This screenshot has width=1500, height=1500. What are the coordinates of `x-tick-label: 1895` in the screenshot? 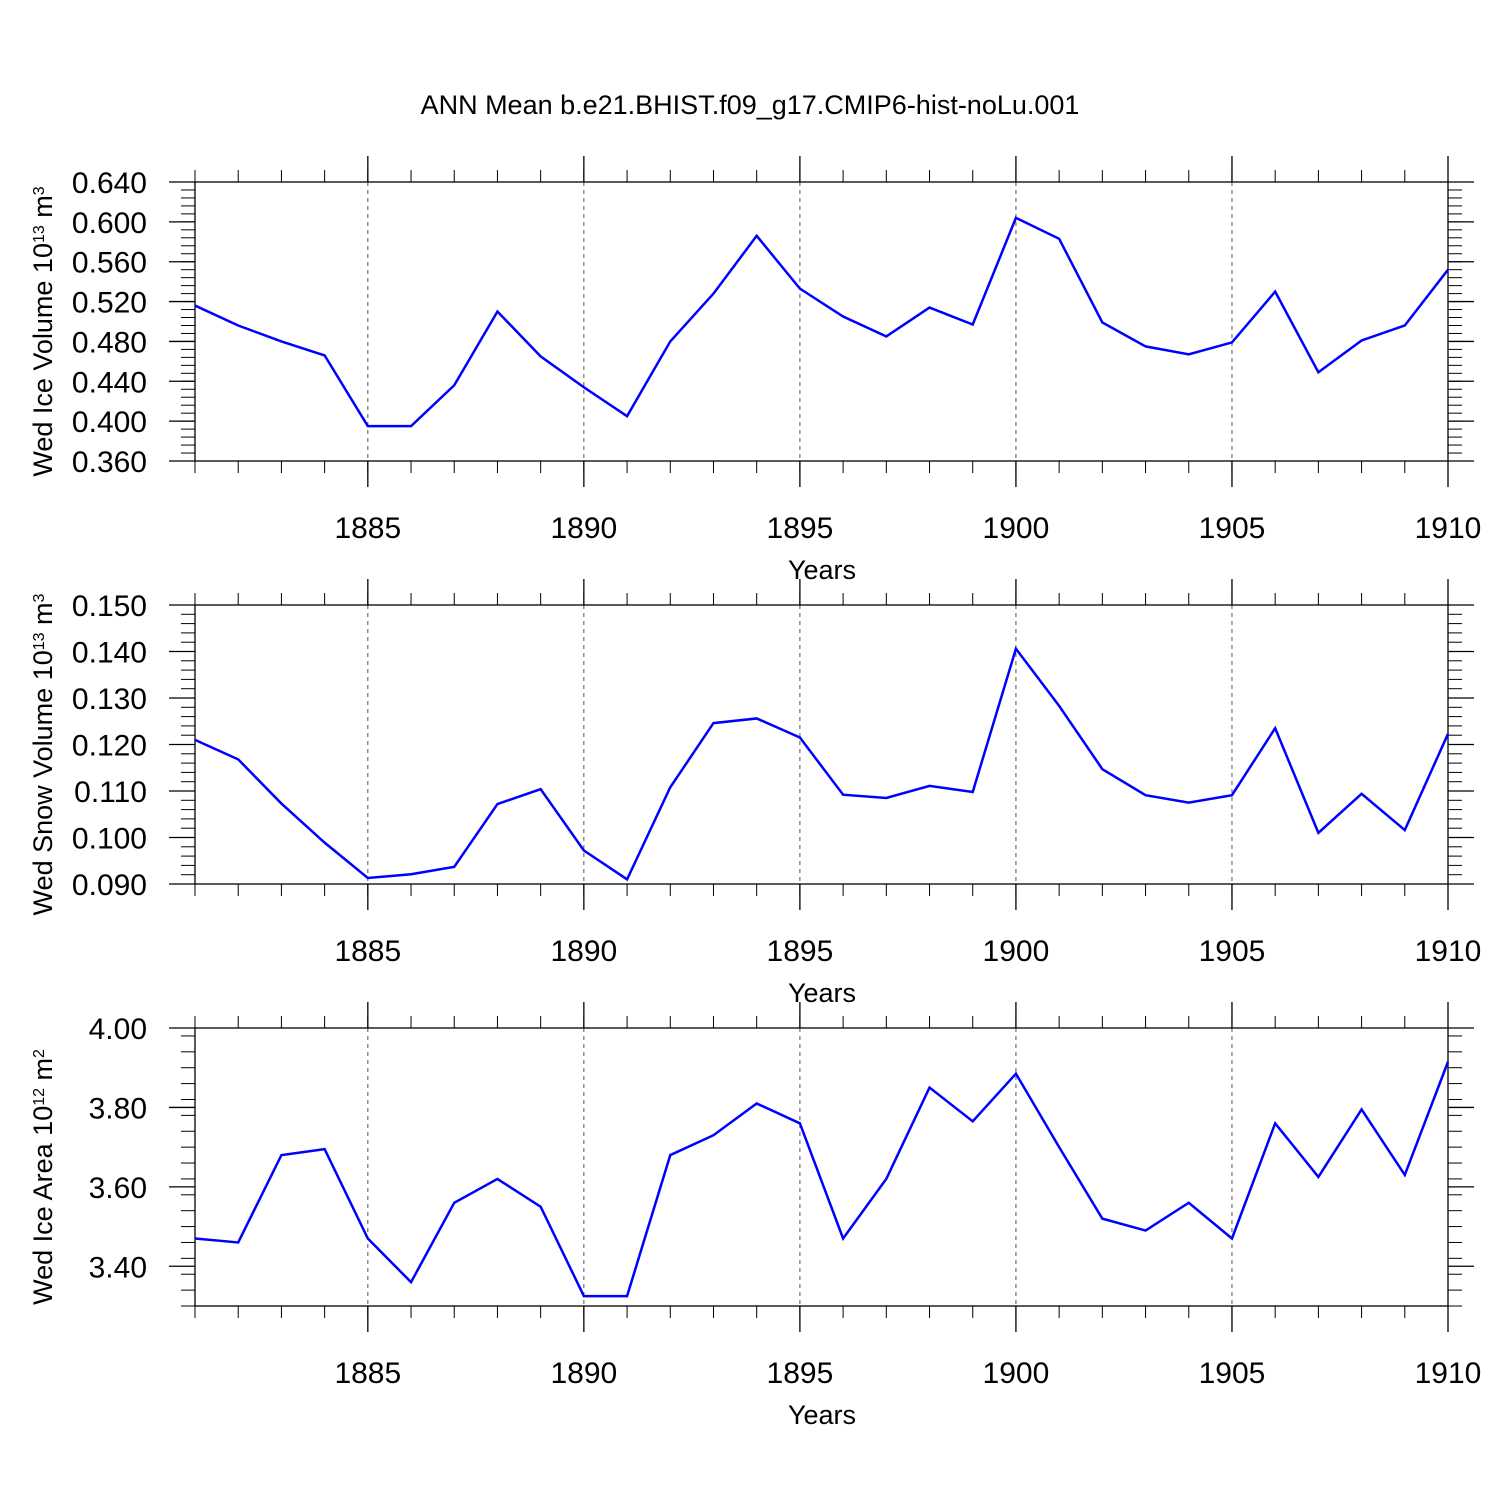 It's located at (800, 528).